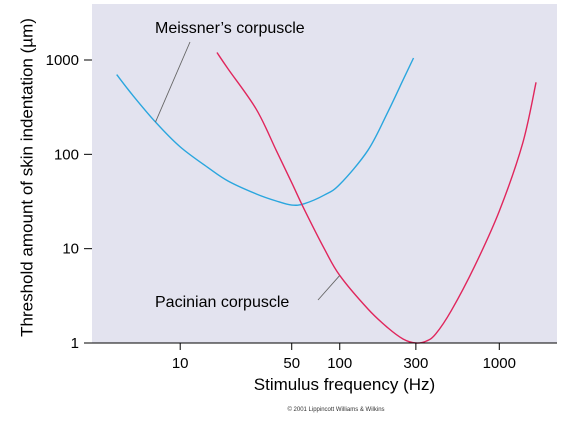 The height and width of the screenshot is (421, 579). What do you see at coordinates (66, 154) in the screenshot?
I see `y-tick-label: 100` at bounding box center [66, 154].